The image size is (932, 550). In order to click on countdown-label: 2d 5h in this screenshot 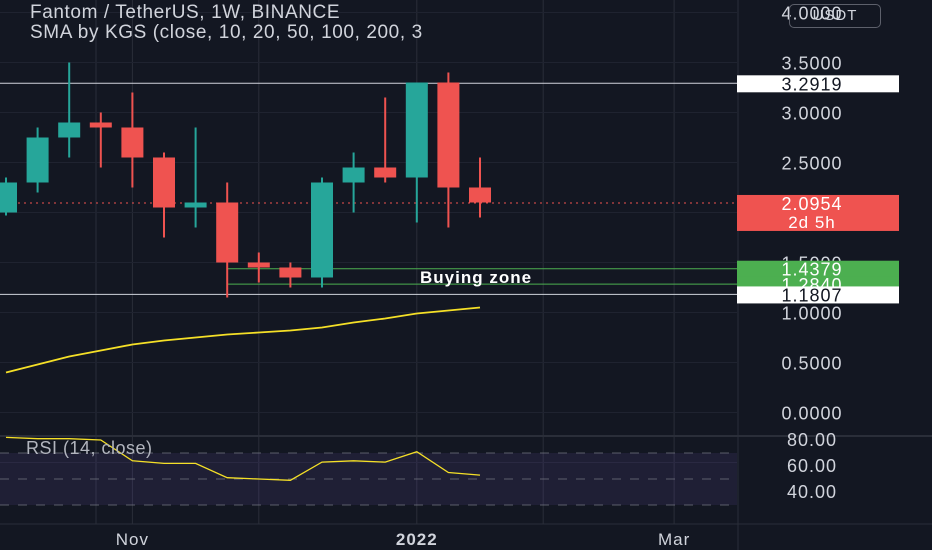, I will do `click(812, 222)`.